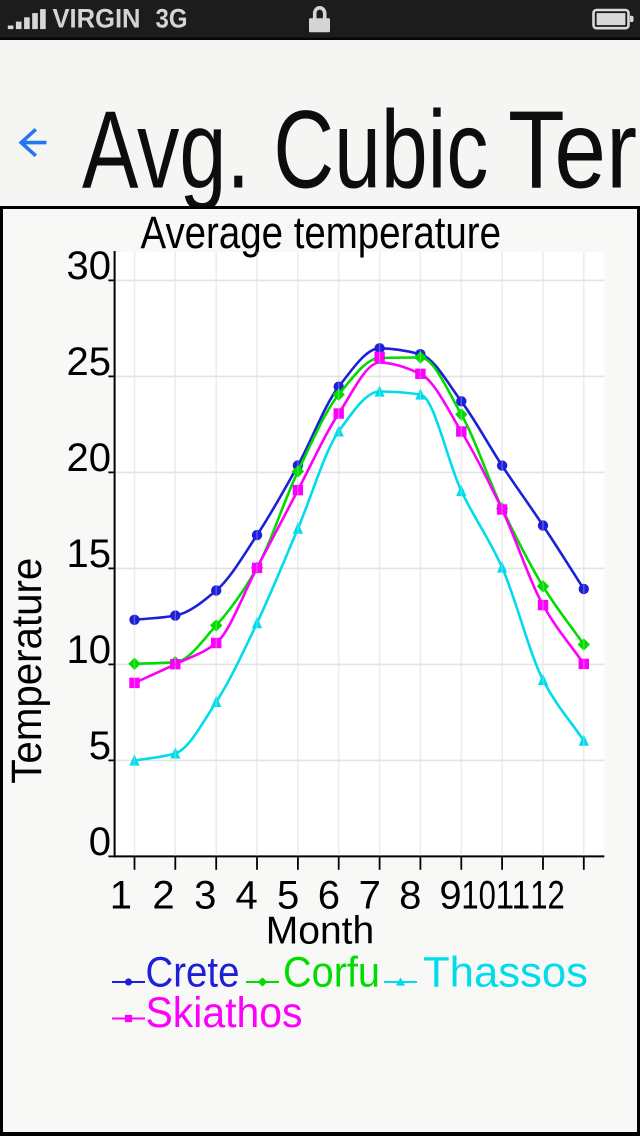  What do you see at coordinates (172, 19) in the screenshot?
I see `svg-text: 3G` at bounding box center [172, 19].